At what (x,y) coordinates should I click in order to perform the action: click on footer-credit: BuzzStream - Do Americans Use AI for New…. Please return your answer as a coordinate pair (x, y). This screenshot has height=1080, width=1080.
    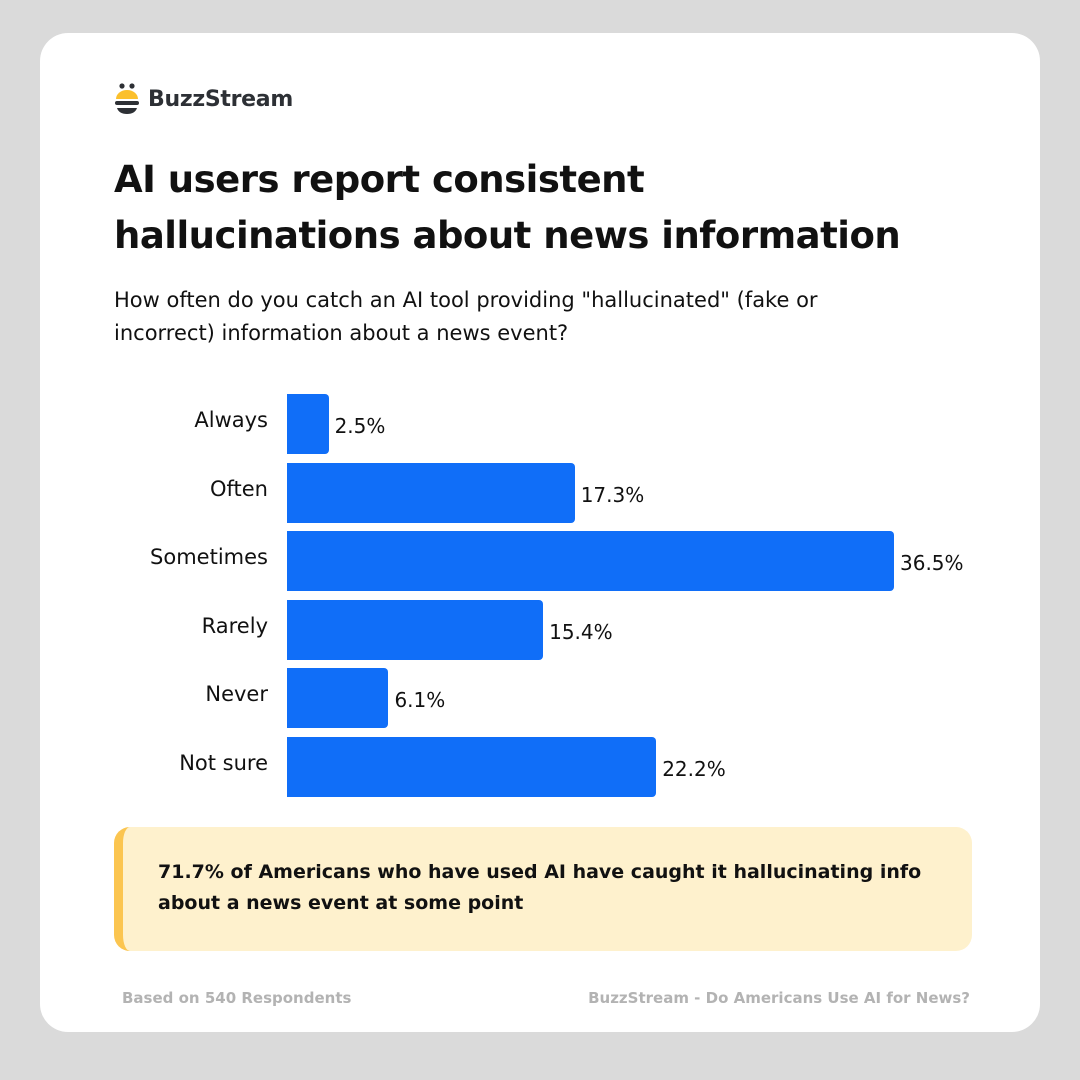
    Looking at the image, I should click on (779, 998).